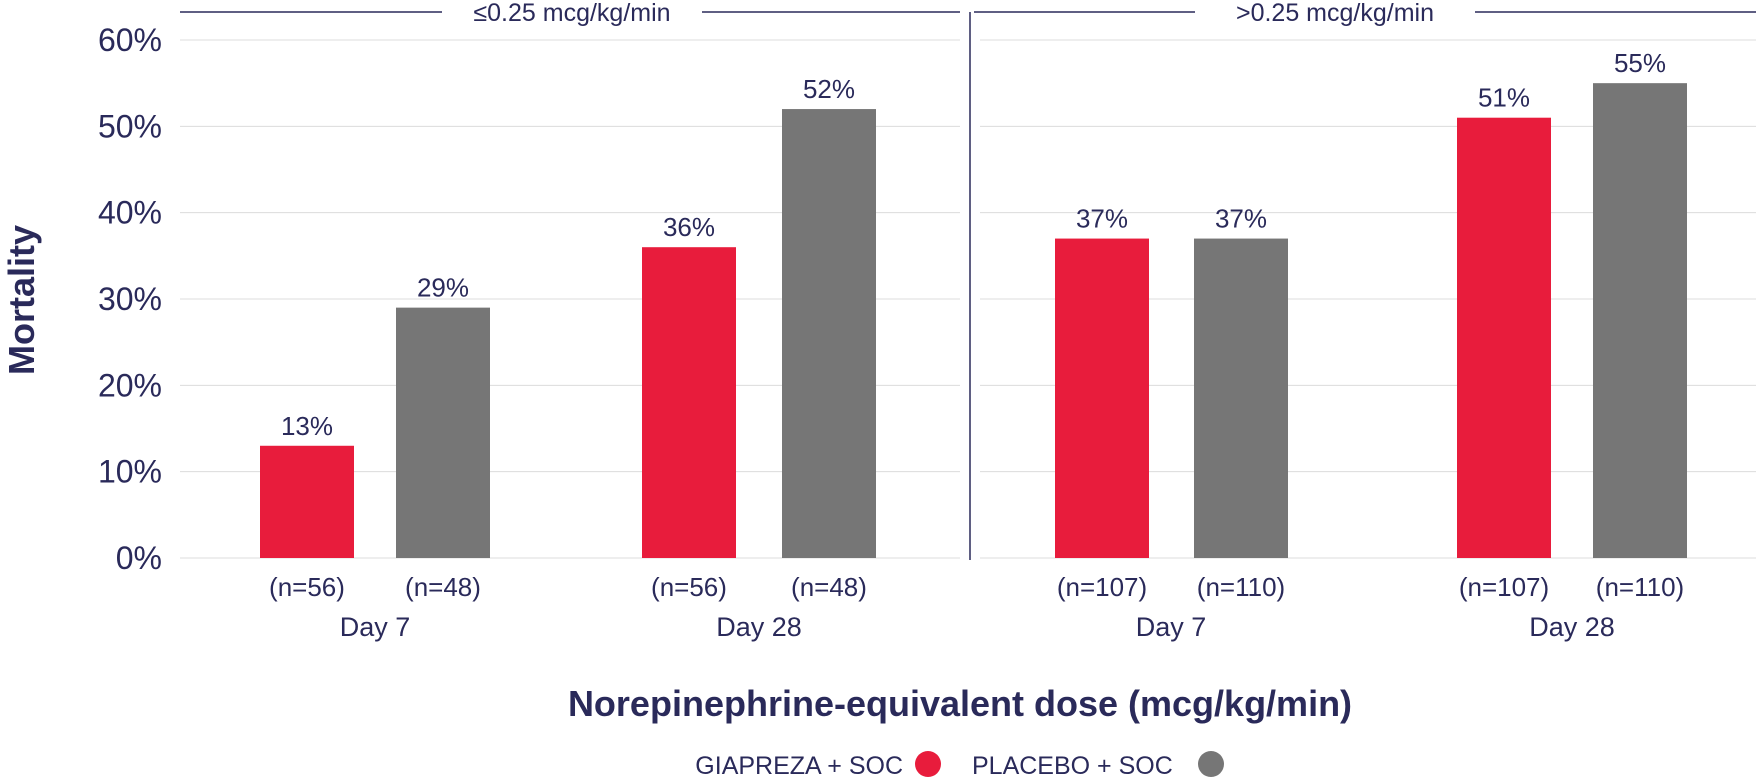 This screenshot has height=778, width=1756. What do you see at coordinates (799, 765) in the screenshot?
I see `legend-label: GIAPREZA + SOC` at bounding box center [799, 765].